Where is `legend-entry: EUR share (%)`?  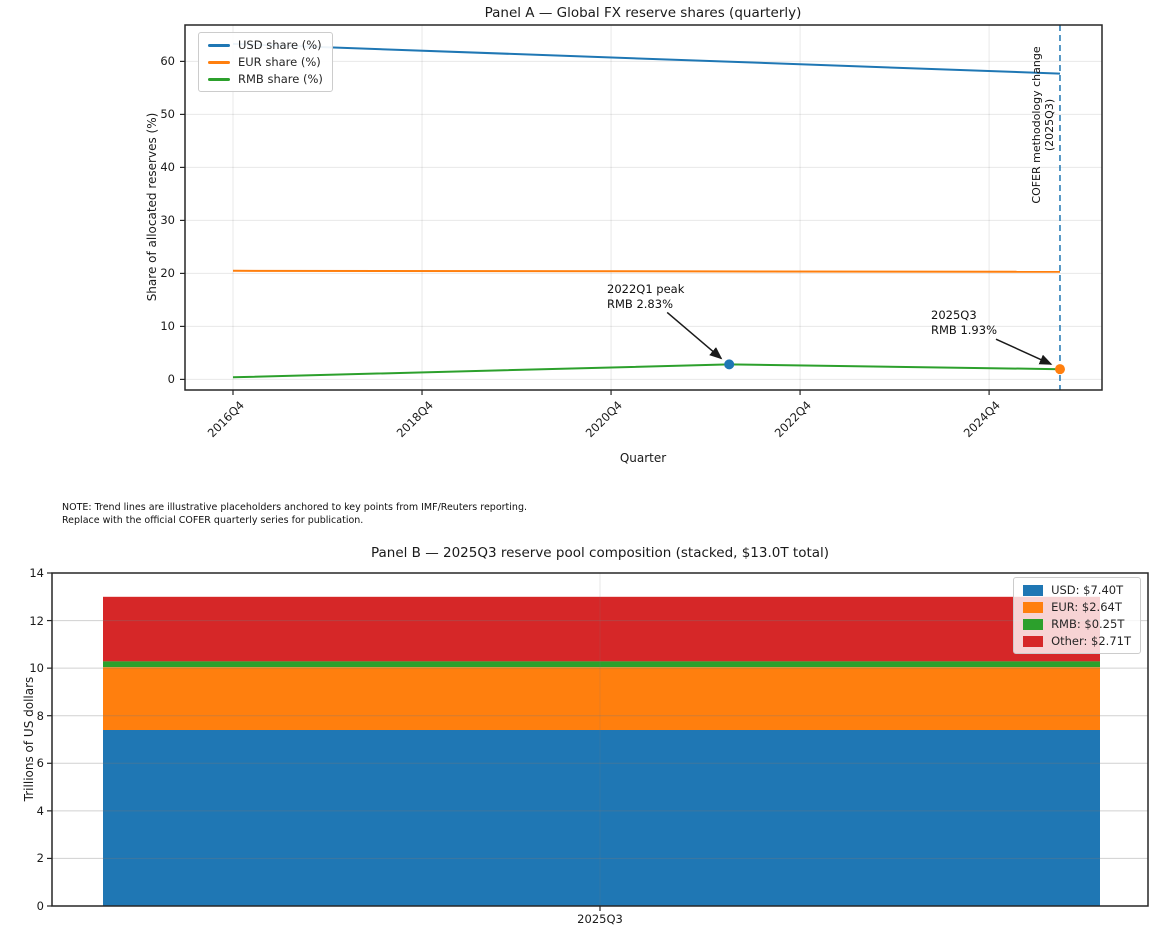 legend-entry: EUR share (%) is located at coordinates (265, 62).